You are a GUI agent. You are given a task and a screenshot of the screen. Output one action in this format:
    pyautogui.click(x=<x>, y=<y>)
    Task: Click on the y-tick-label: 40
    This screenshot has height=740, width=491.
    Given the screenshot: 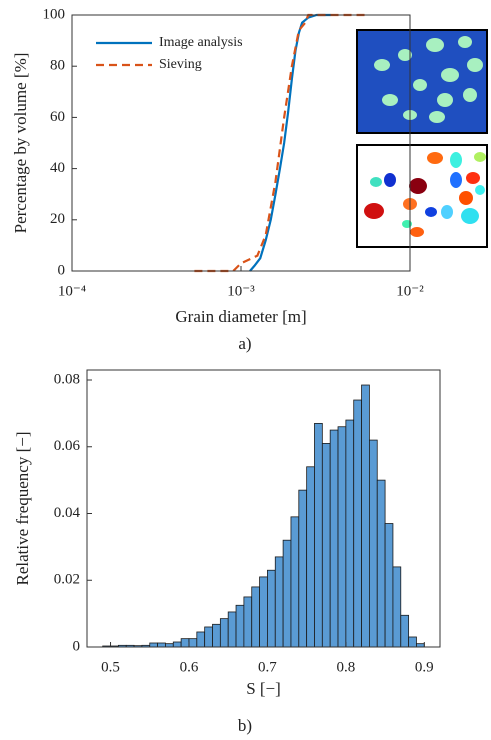 What is the action you would take?
    pyautogui.click(x=57, y=168)
    